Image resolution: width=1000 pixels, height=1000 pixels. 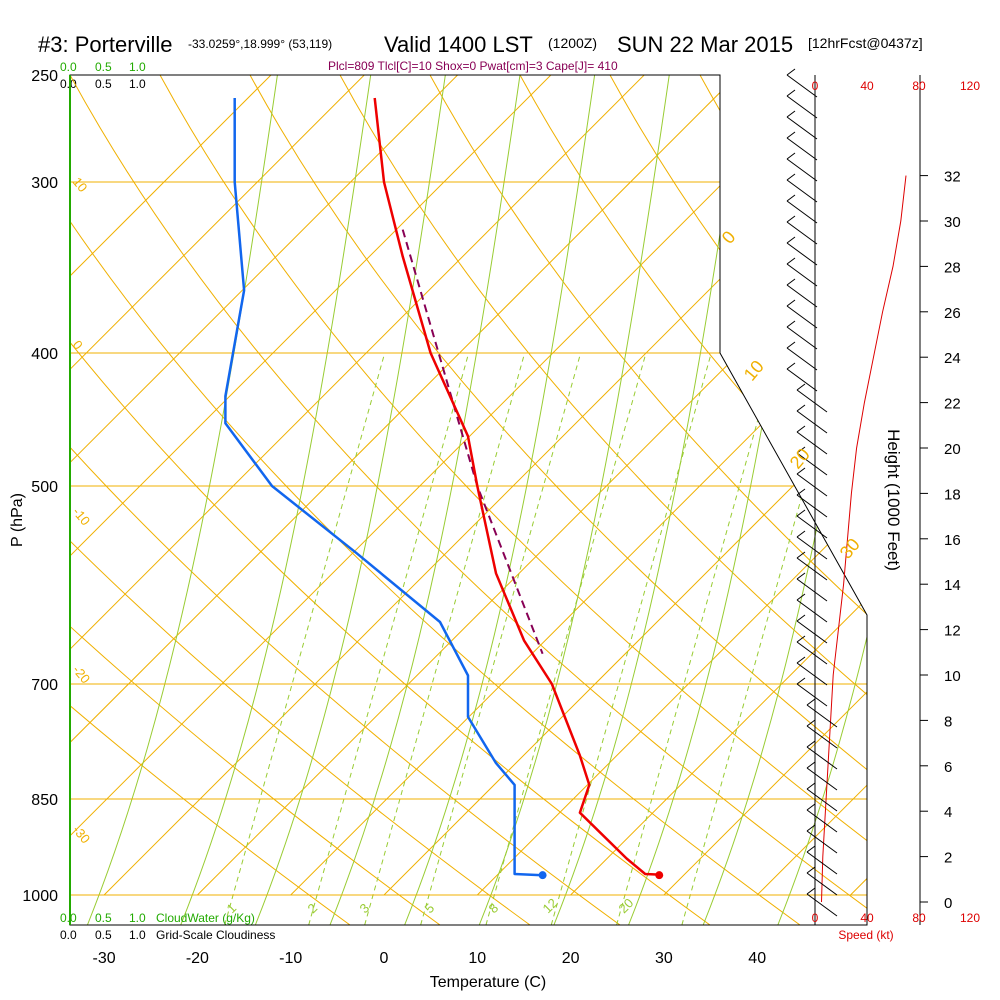 What do you see at coordinates (970, 86) in the screenshot?
I see `speed-tick-top: 120` at bounding box center [970, 86].